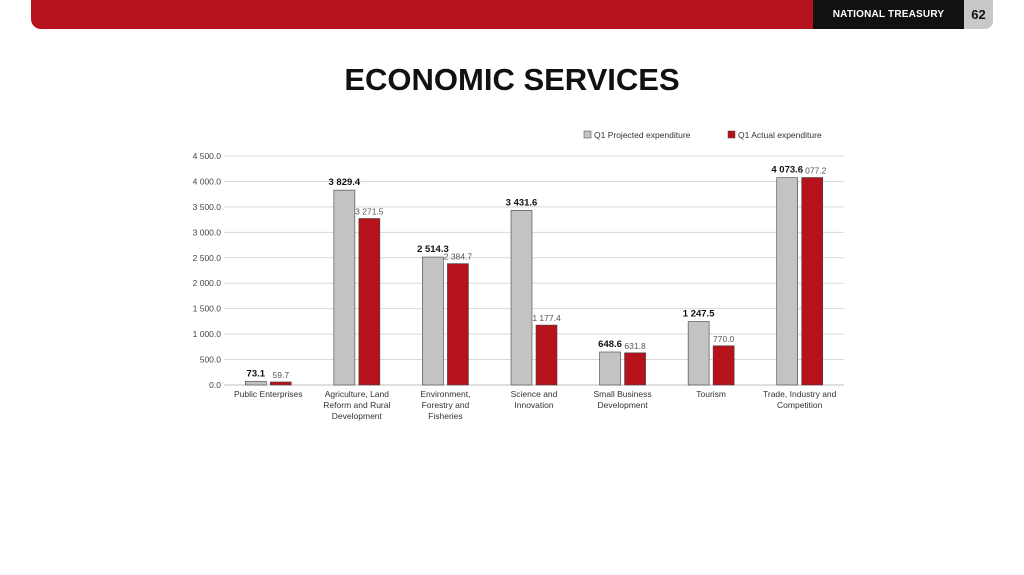  Describe the element at coordinates (800, 394) in the screenshot. I see `x-category-label: Trade, Industry and` at that location.